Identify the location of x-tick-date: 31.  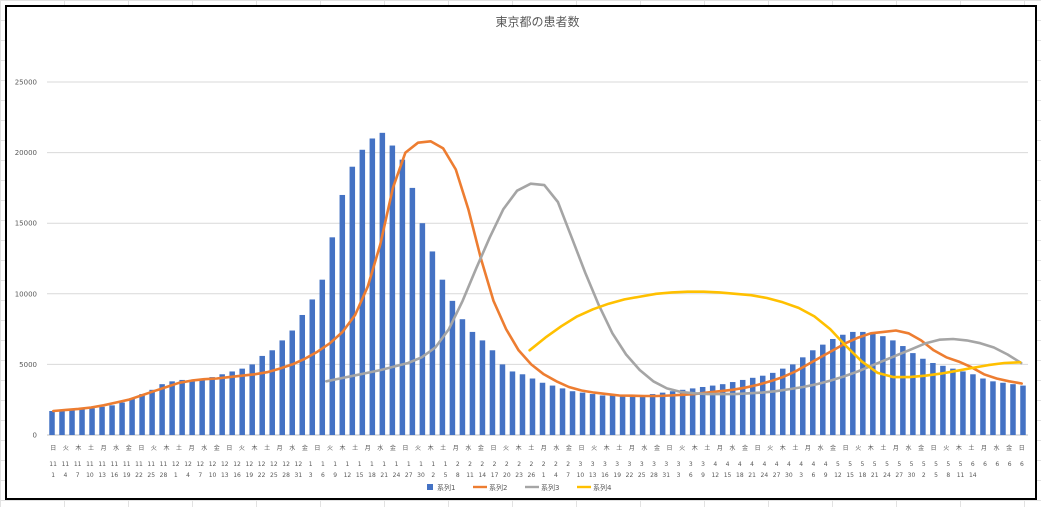
(666, 475).